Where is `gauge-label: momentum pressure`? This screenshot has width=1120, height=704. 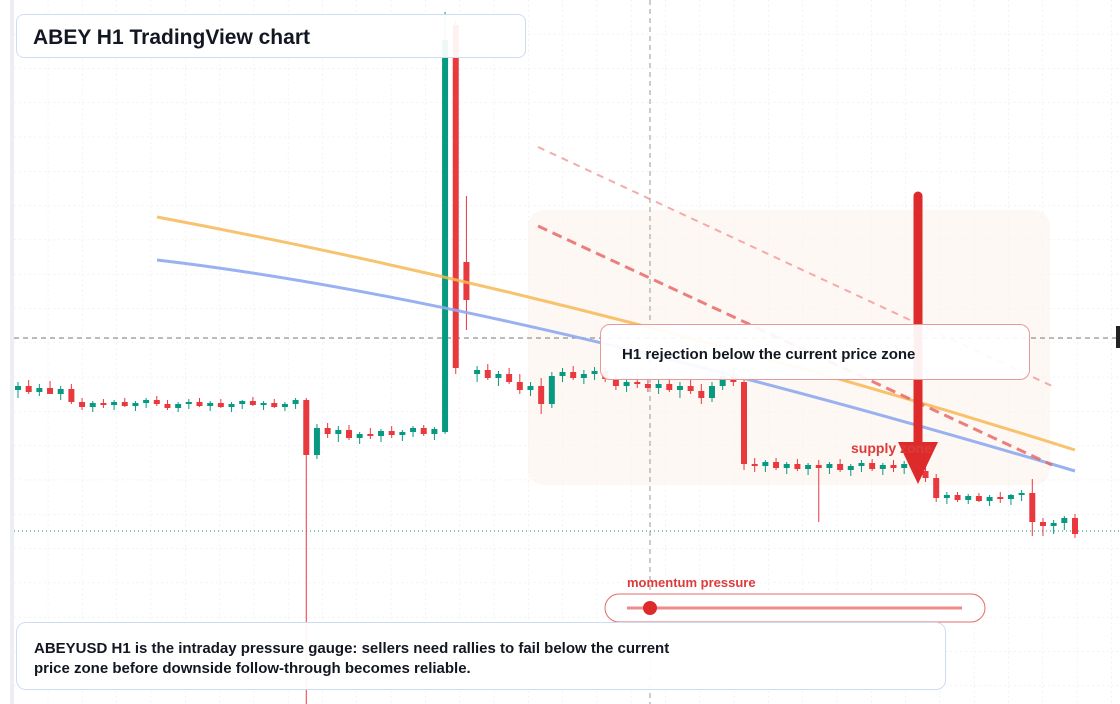 gauge-label: momentum pressure is located at coordinates (691, 582).